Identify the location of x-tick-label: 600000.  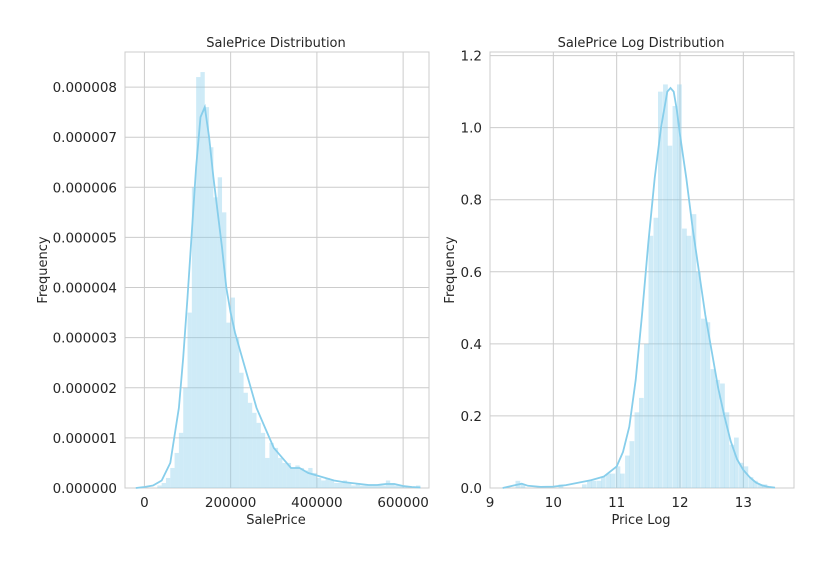
(403, 503).